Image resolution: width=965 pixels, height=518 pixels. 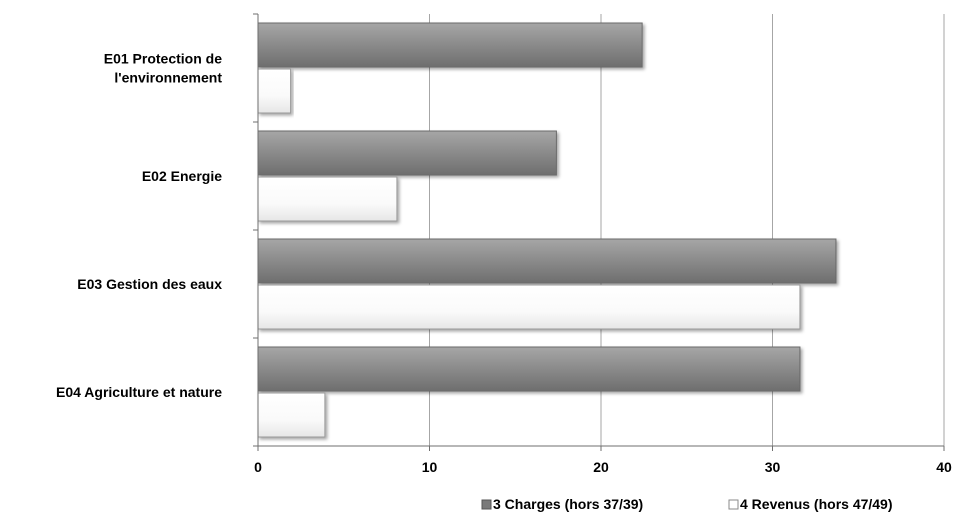 What do you see at coordinates (430, 467) in the screenshot?
I see `x-tick-label: 10` at bounding box center [430, 467].